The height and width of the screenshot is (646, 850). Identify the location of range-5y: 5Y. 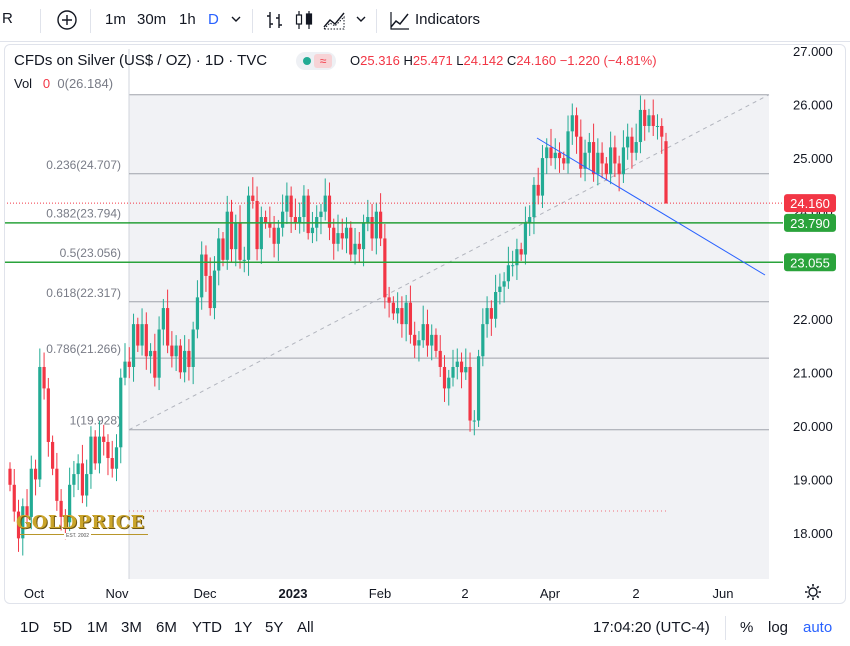
(274, 627).